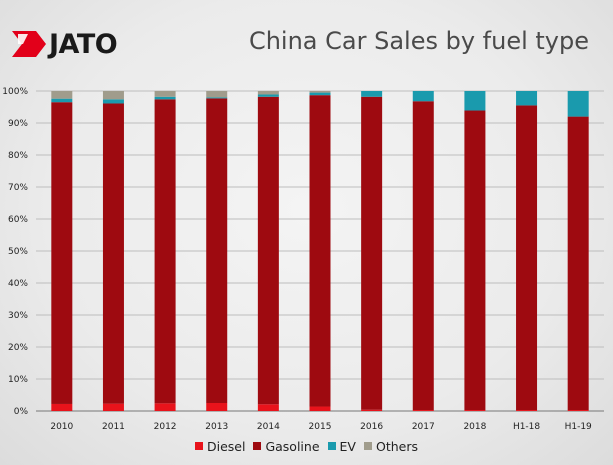 The width and height of the screenshot is (613, 465). What do you see at coordinates (62, 95) in the screenshot?
I see `bar-others-2010` at bounding box center [62, 95].